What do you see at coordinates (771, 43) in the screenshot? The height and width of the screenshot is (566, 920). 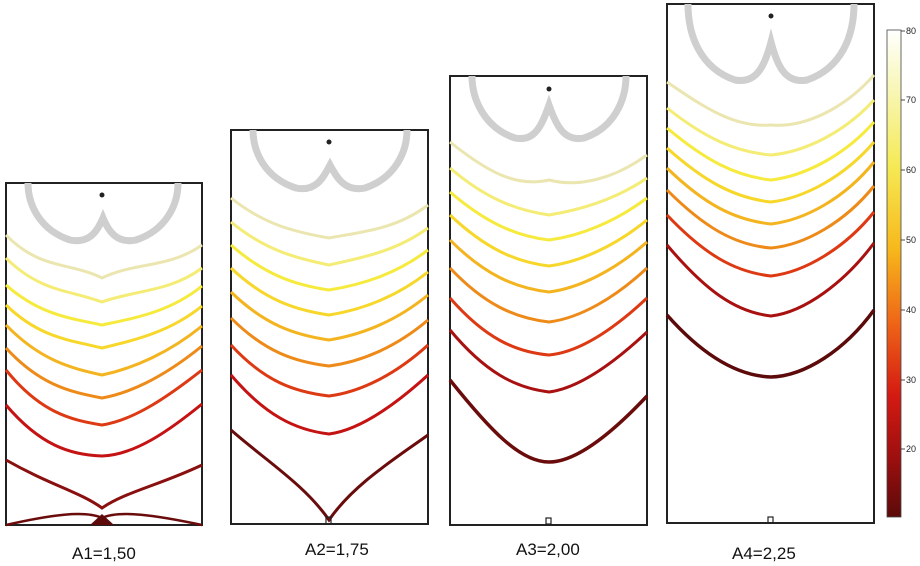 I see `panel-a4-head-shape` at bounding box center [771, 43].